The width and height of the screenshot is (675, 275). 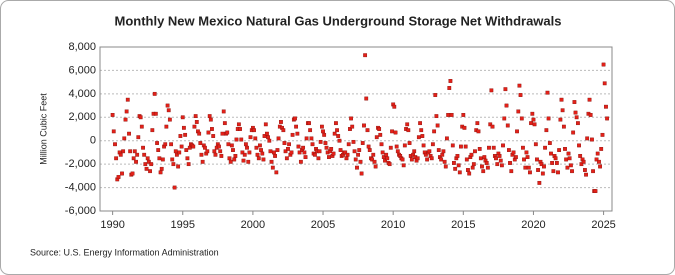 What do you see at coordinates (253, 225) in the screenshot?
I see `x-tick-label: 2000` at bounding box center [253, 225].